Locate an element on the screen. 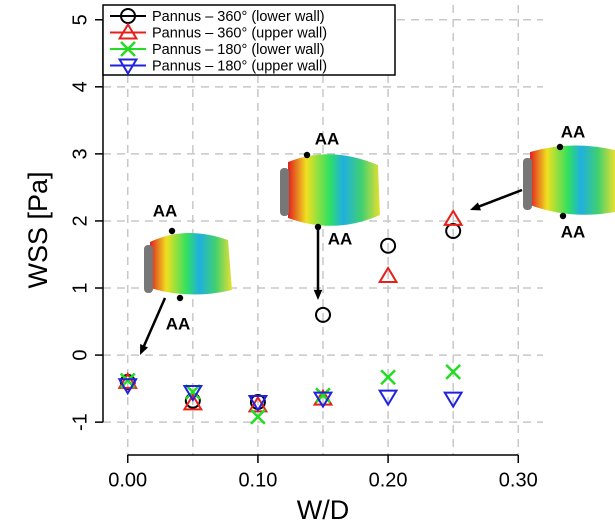 This screenshot has width=615, height=527. legend-label: Pannus – 180° (lower wall) is located at coordinates (238, 50).